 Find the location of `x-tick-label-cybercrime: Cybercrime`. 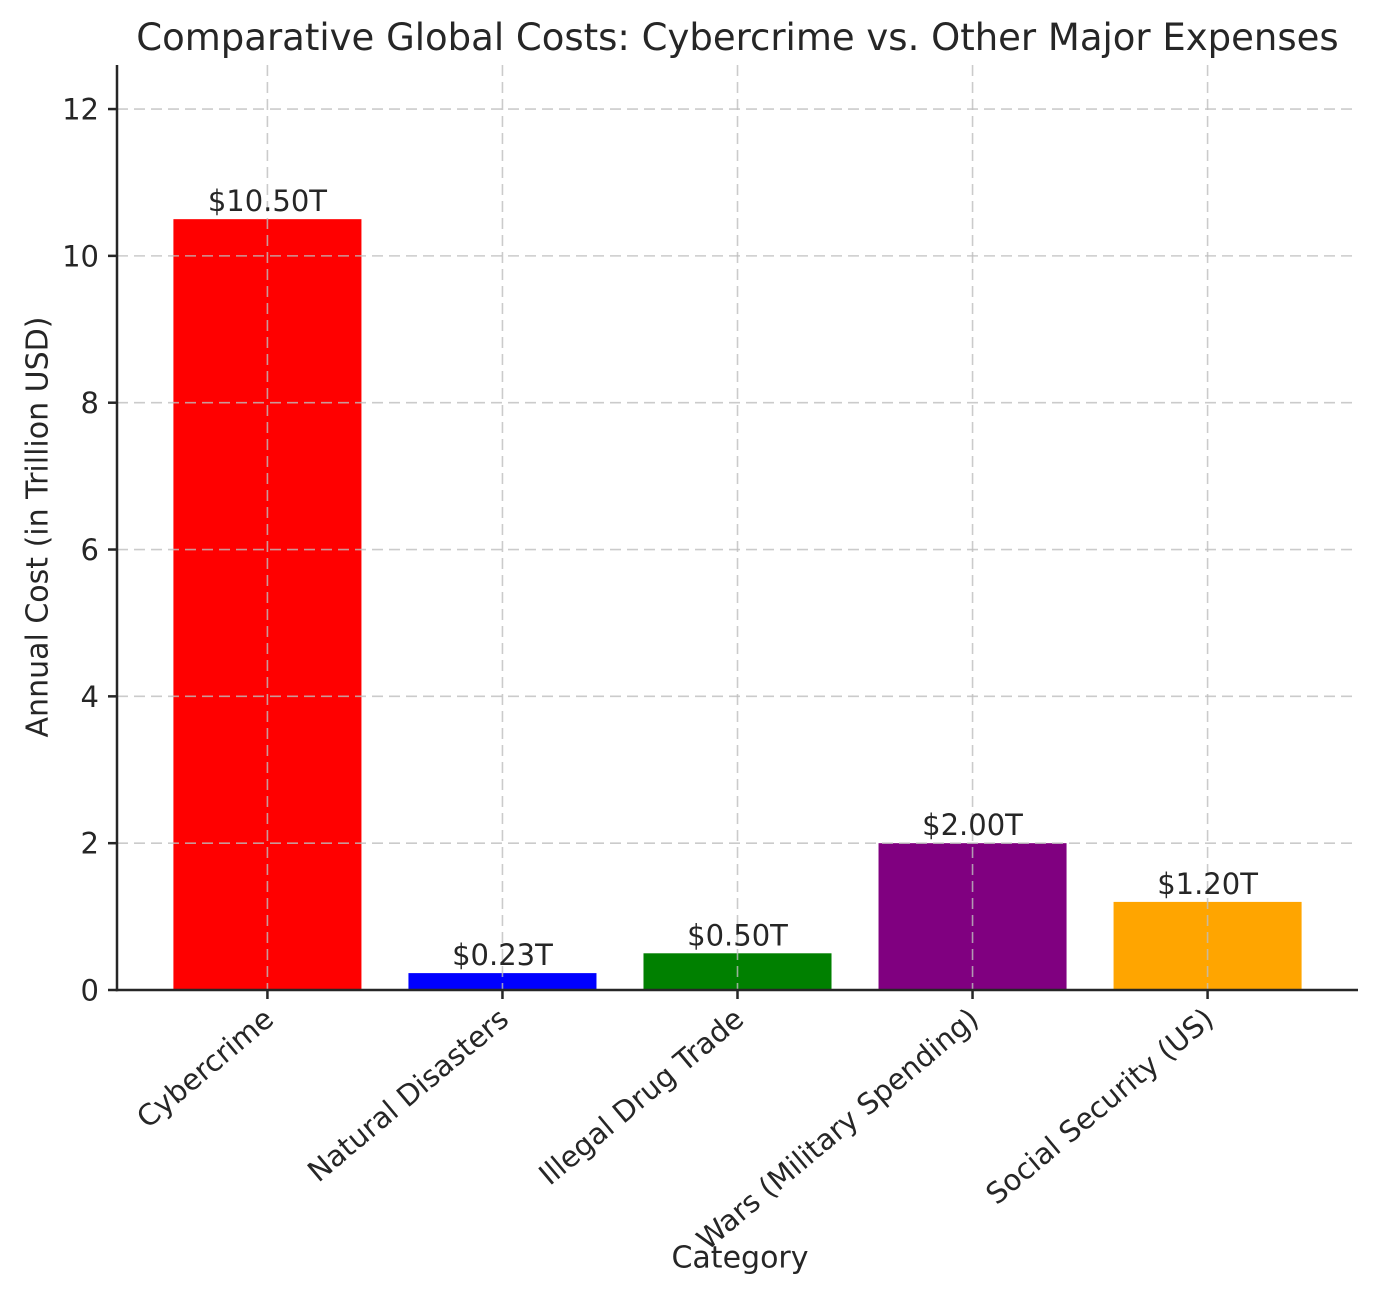

x-tick-label-cybercrime: Cybercrime is located at coordinates (205, 1067).